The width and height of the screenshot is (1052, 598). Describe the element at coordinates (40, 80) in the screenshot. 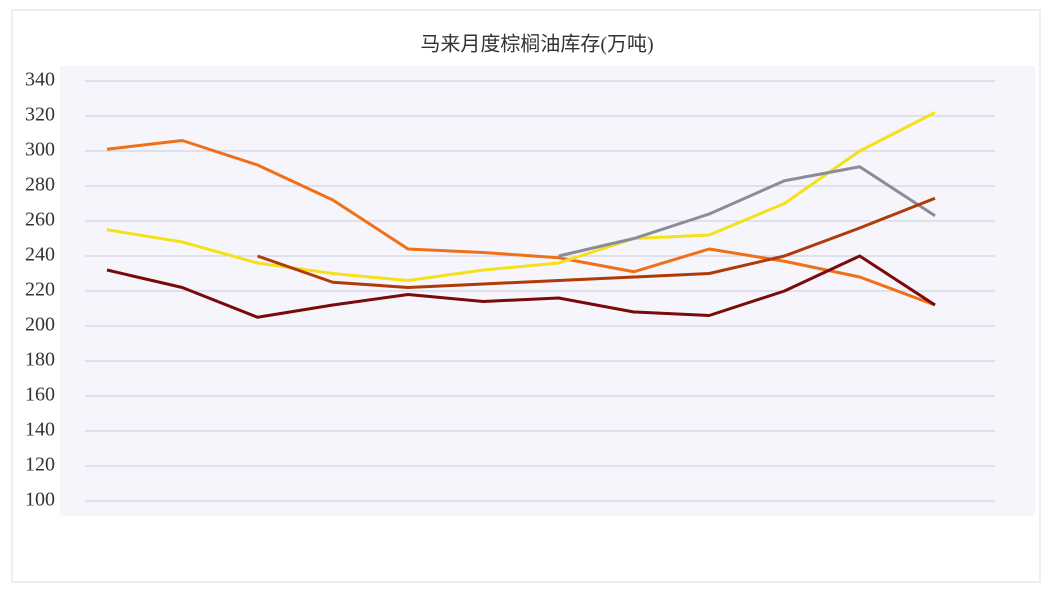

I see `y-tick-label: 340` at that location.